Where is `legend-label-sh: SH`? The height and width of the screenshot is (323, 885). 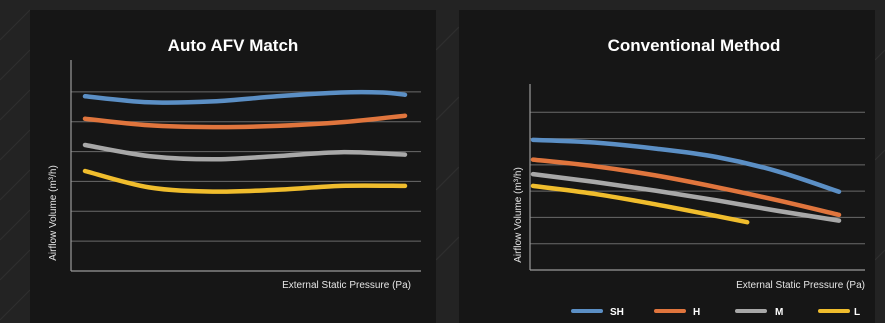 legend-label-sh: SH is located at coordinates (617, 312).